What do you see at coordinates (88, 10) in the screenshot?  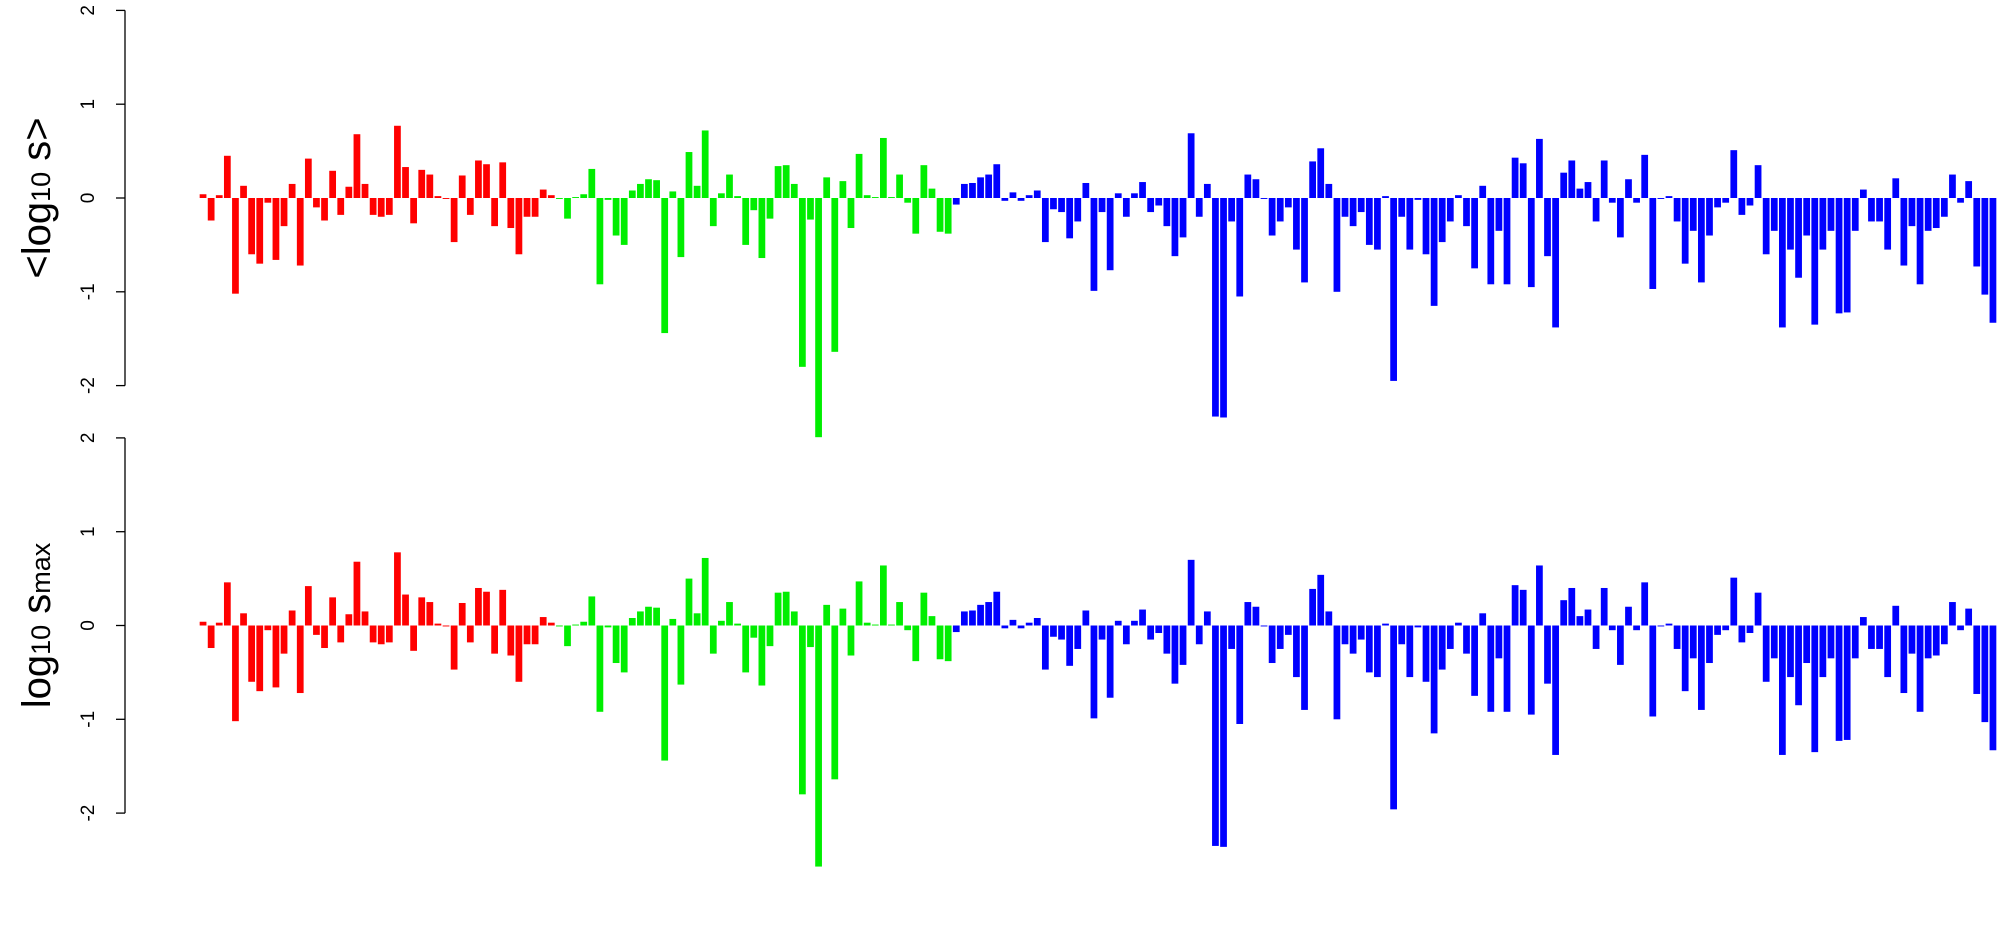 I see `y-tick-label: 2` at bounding box center [88, 10].